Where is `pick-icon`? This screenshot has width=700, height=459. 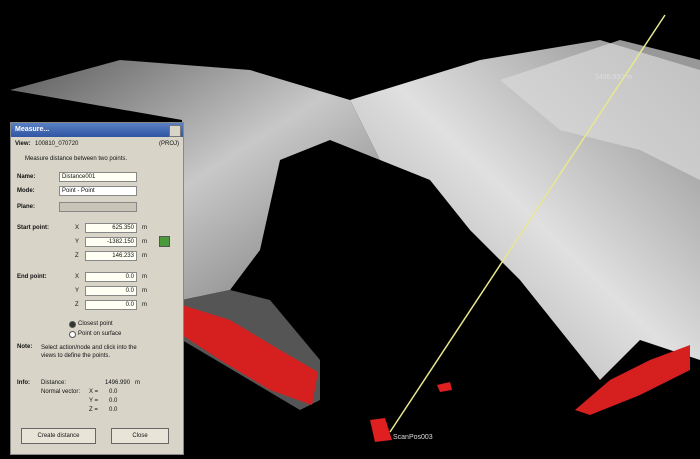 pick-icon is located at coordinates (164, 241).